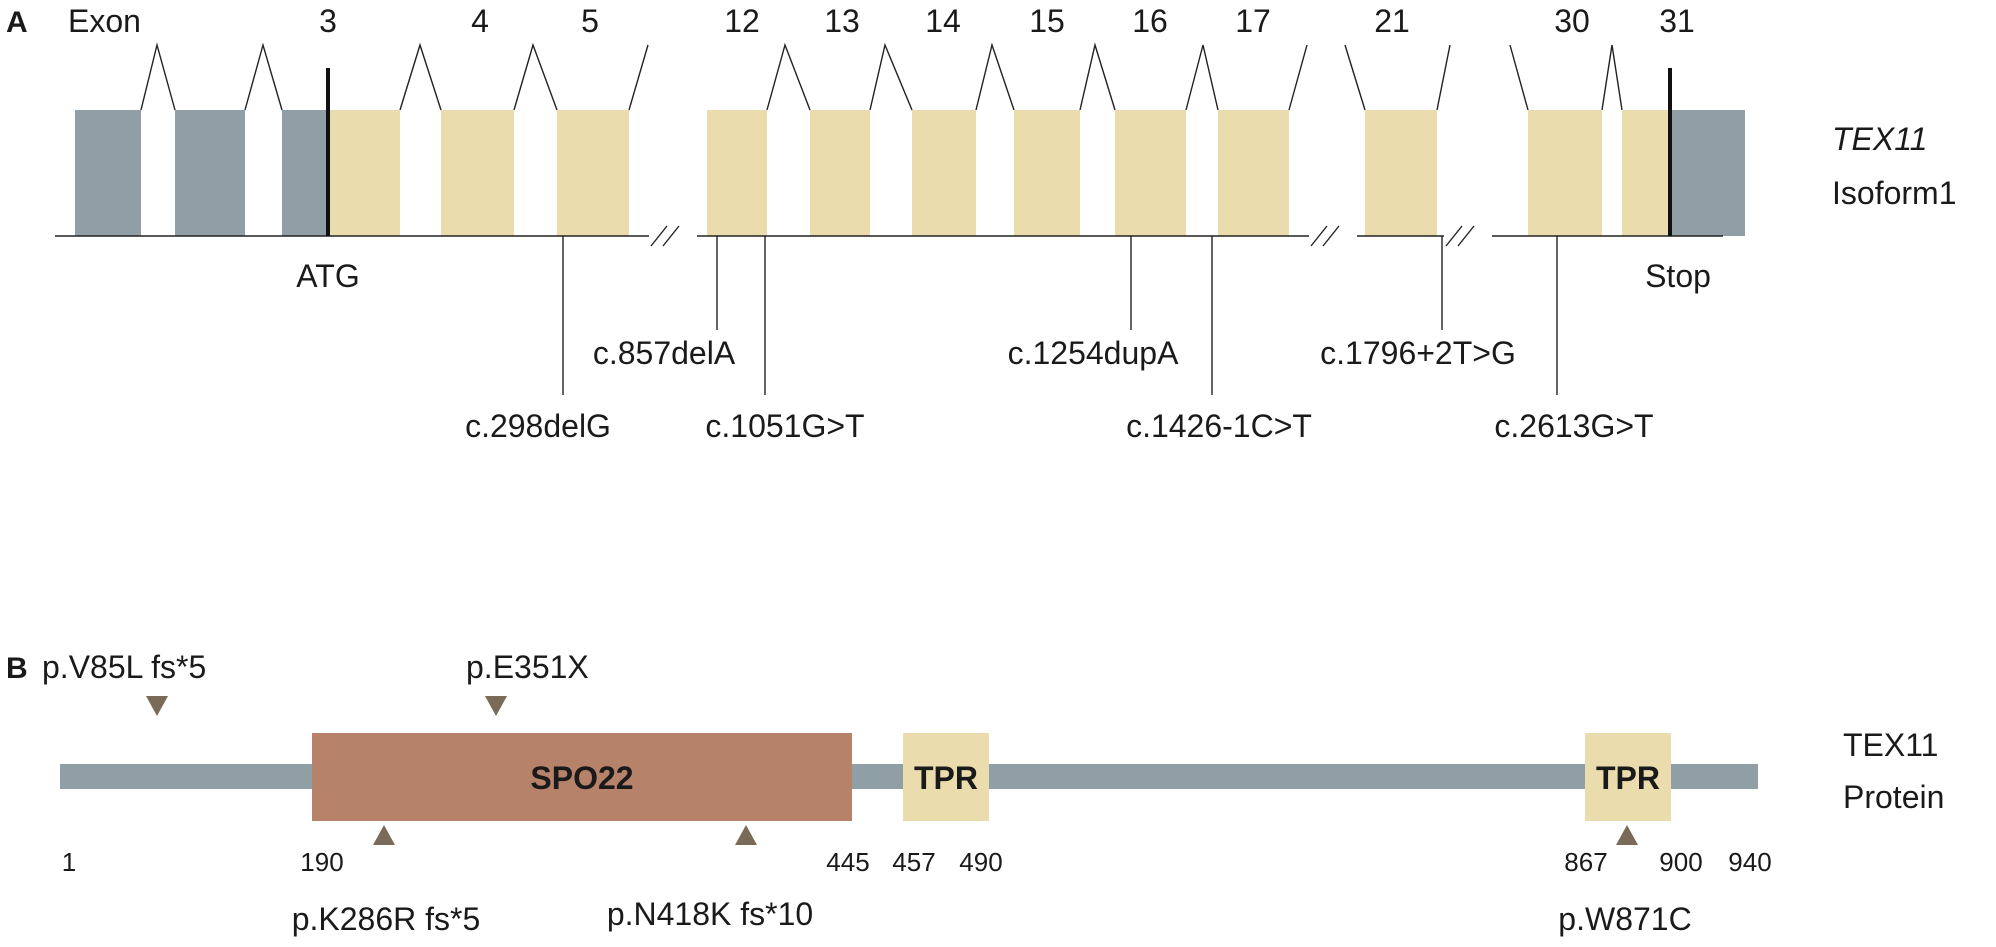 Image resolution: width=1996 pixels, height=947 pixels. Describe the element at coordinates (157, 706) in the screenshot. I see `marker-pV85L` at that location.